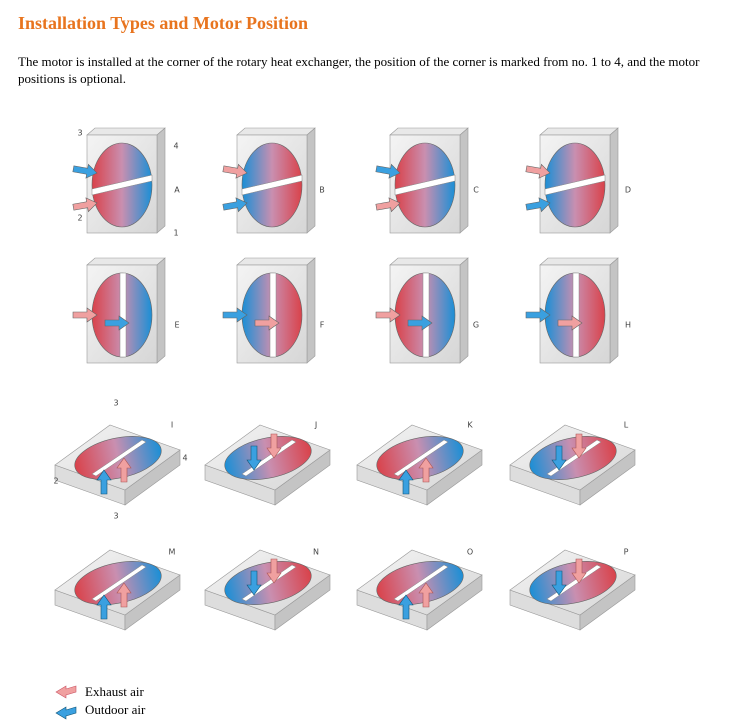  What do you see at coordinates (470, 425) in the screenshot?
I see `diagram-label: K` at bounding box center [470, 425].